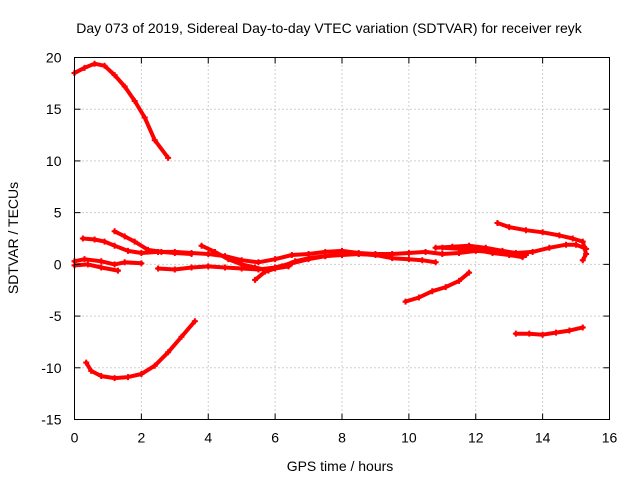 The height and width of the screenshot is (480, 640). Describe the element at coordinates (610, 438) in the screenshot. I see `x-tick-label: 16` at that location.